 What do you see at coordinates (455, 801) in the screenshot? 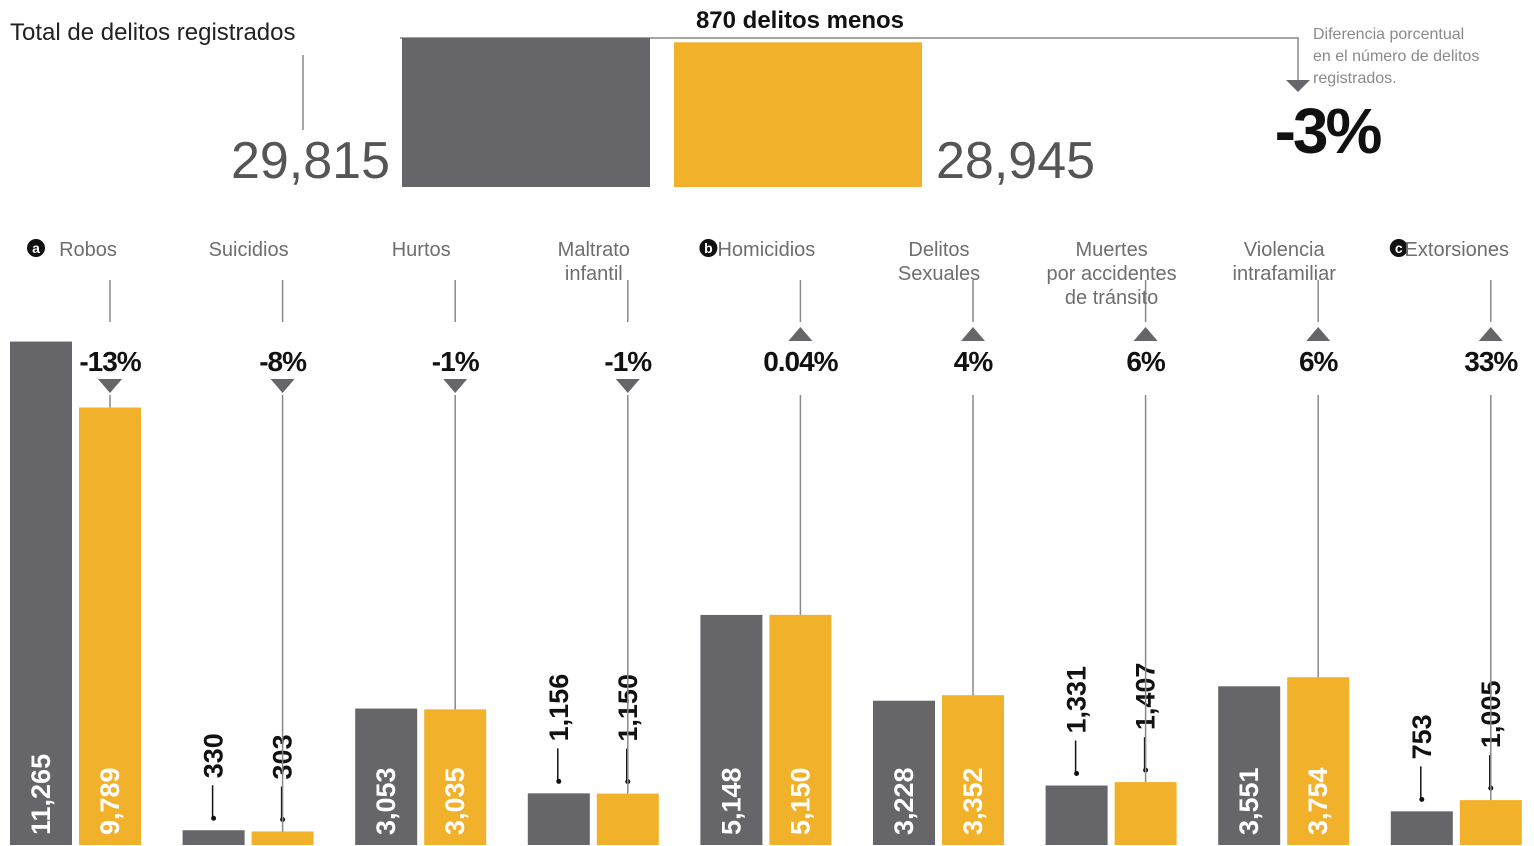
I see `value-label: 3,035` at bounding box center [455, 801].